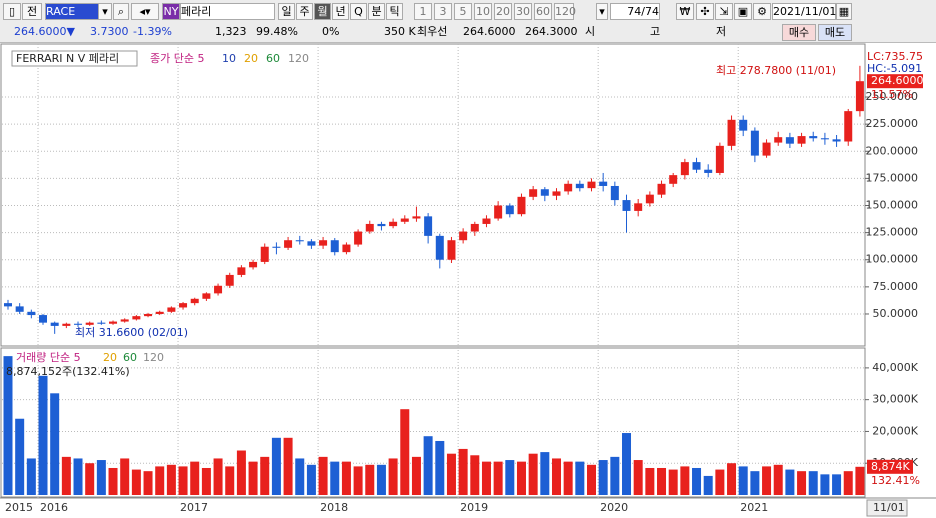 The image size is (936, 518). I want to click on x-tick-label: 2016, so click(54, 507).